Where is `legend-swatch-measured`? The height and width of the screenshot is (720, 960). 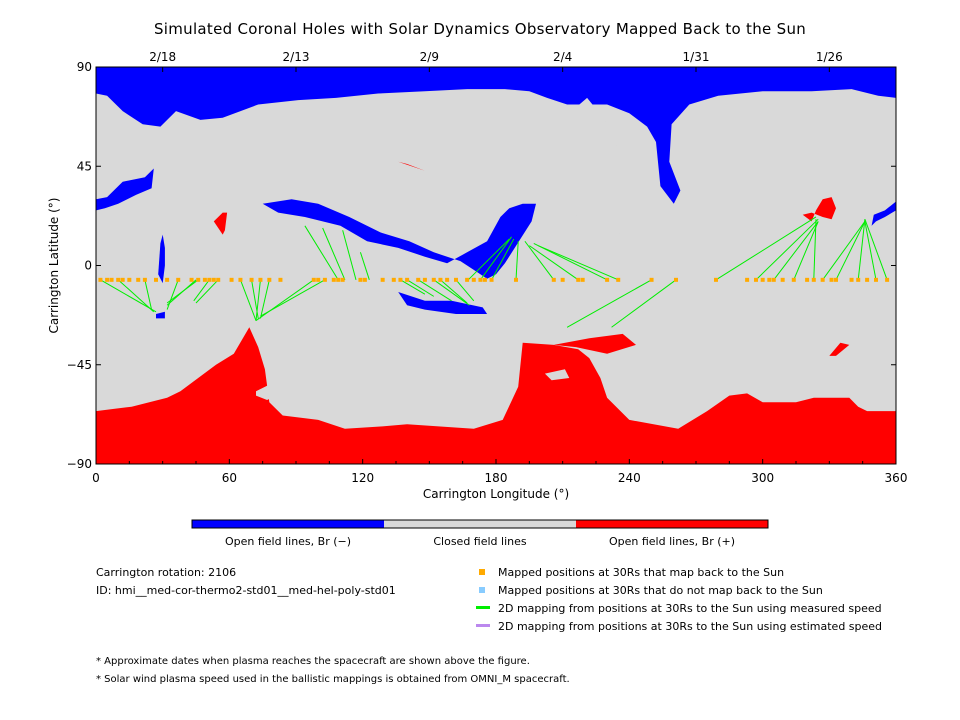
legend-swatch-measured is located at coordinates (483, 607).